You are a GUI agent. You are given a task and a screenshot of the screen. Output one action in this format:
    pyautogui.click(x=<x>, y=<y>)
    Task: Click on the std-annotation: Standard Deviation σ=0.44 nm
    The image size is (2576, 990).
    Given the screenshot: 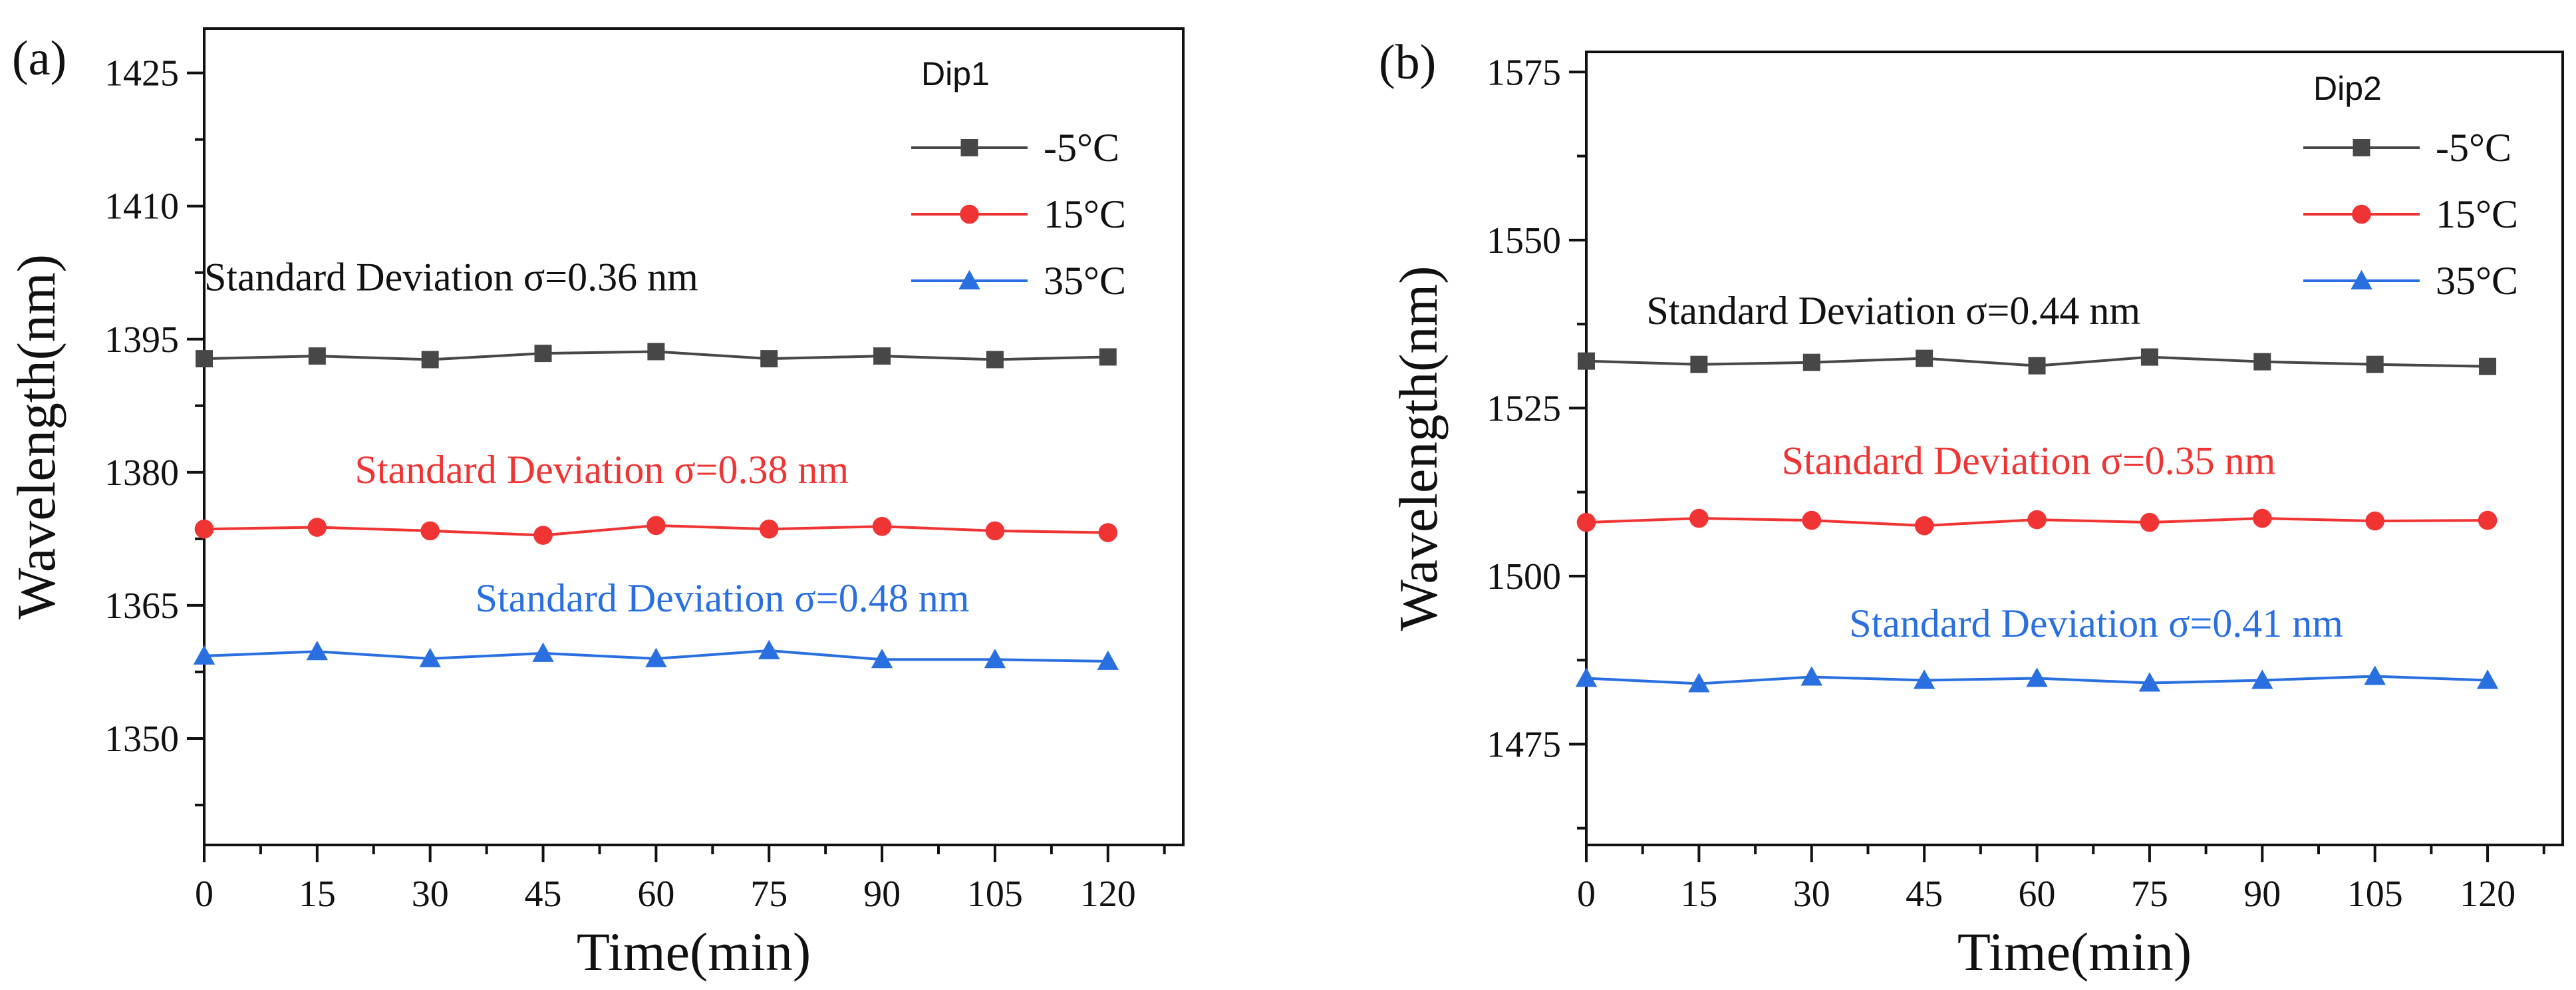 What is the action you would take?
    pyautogui.click(x=1893, y=311)
    